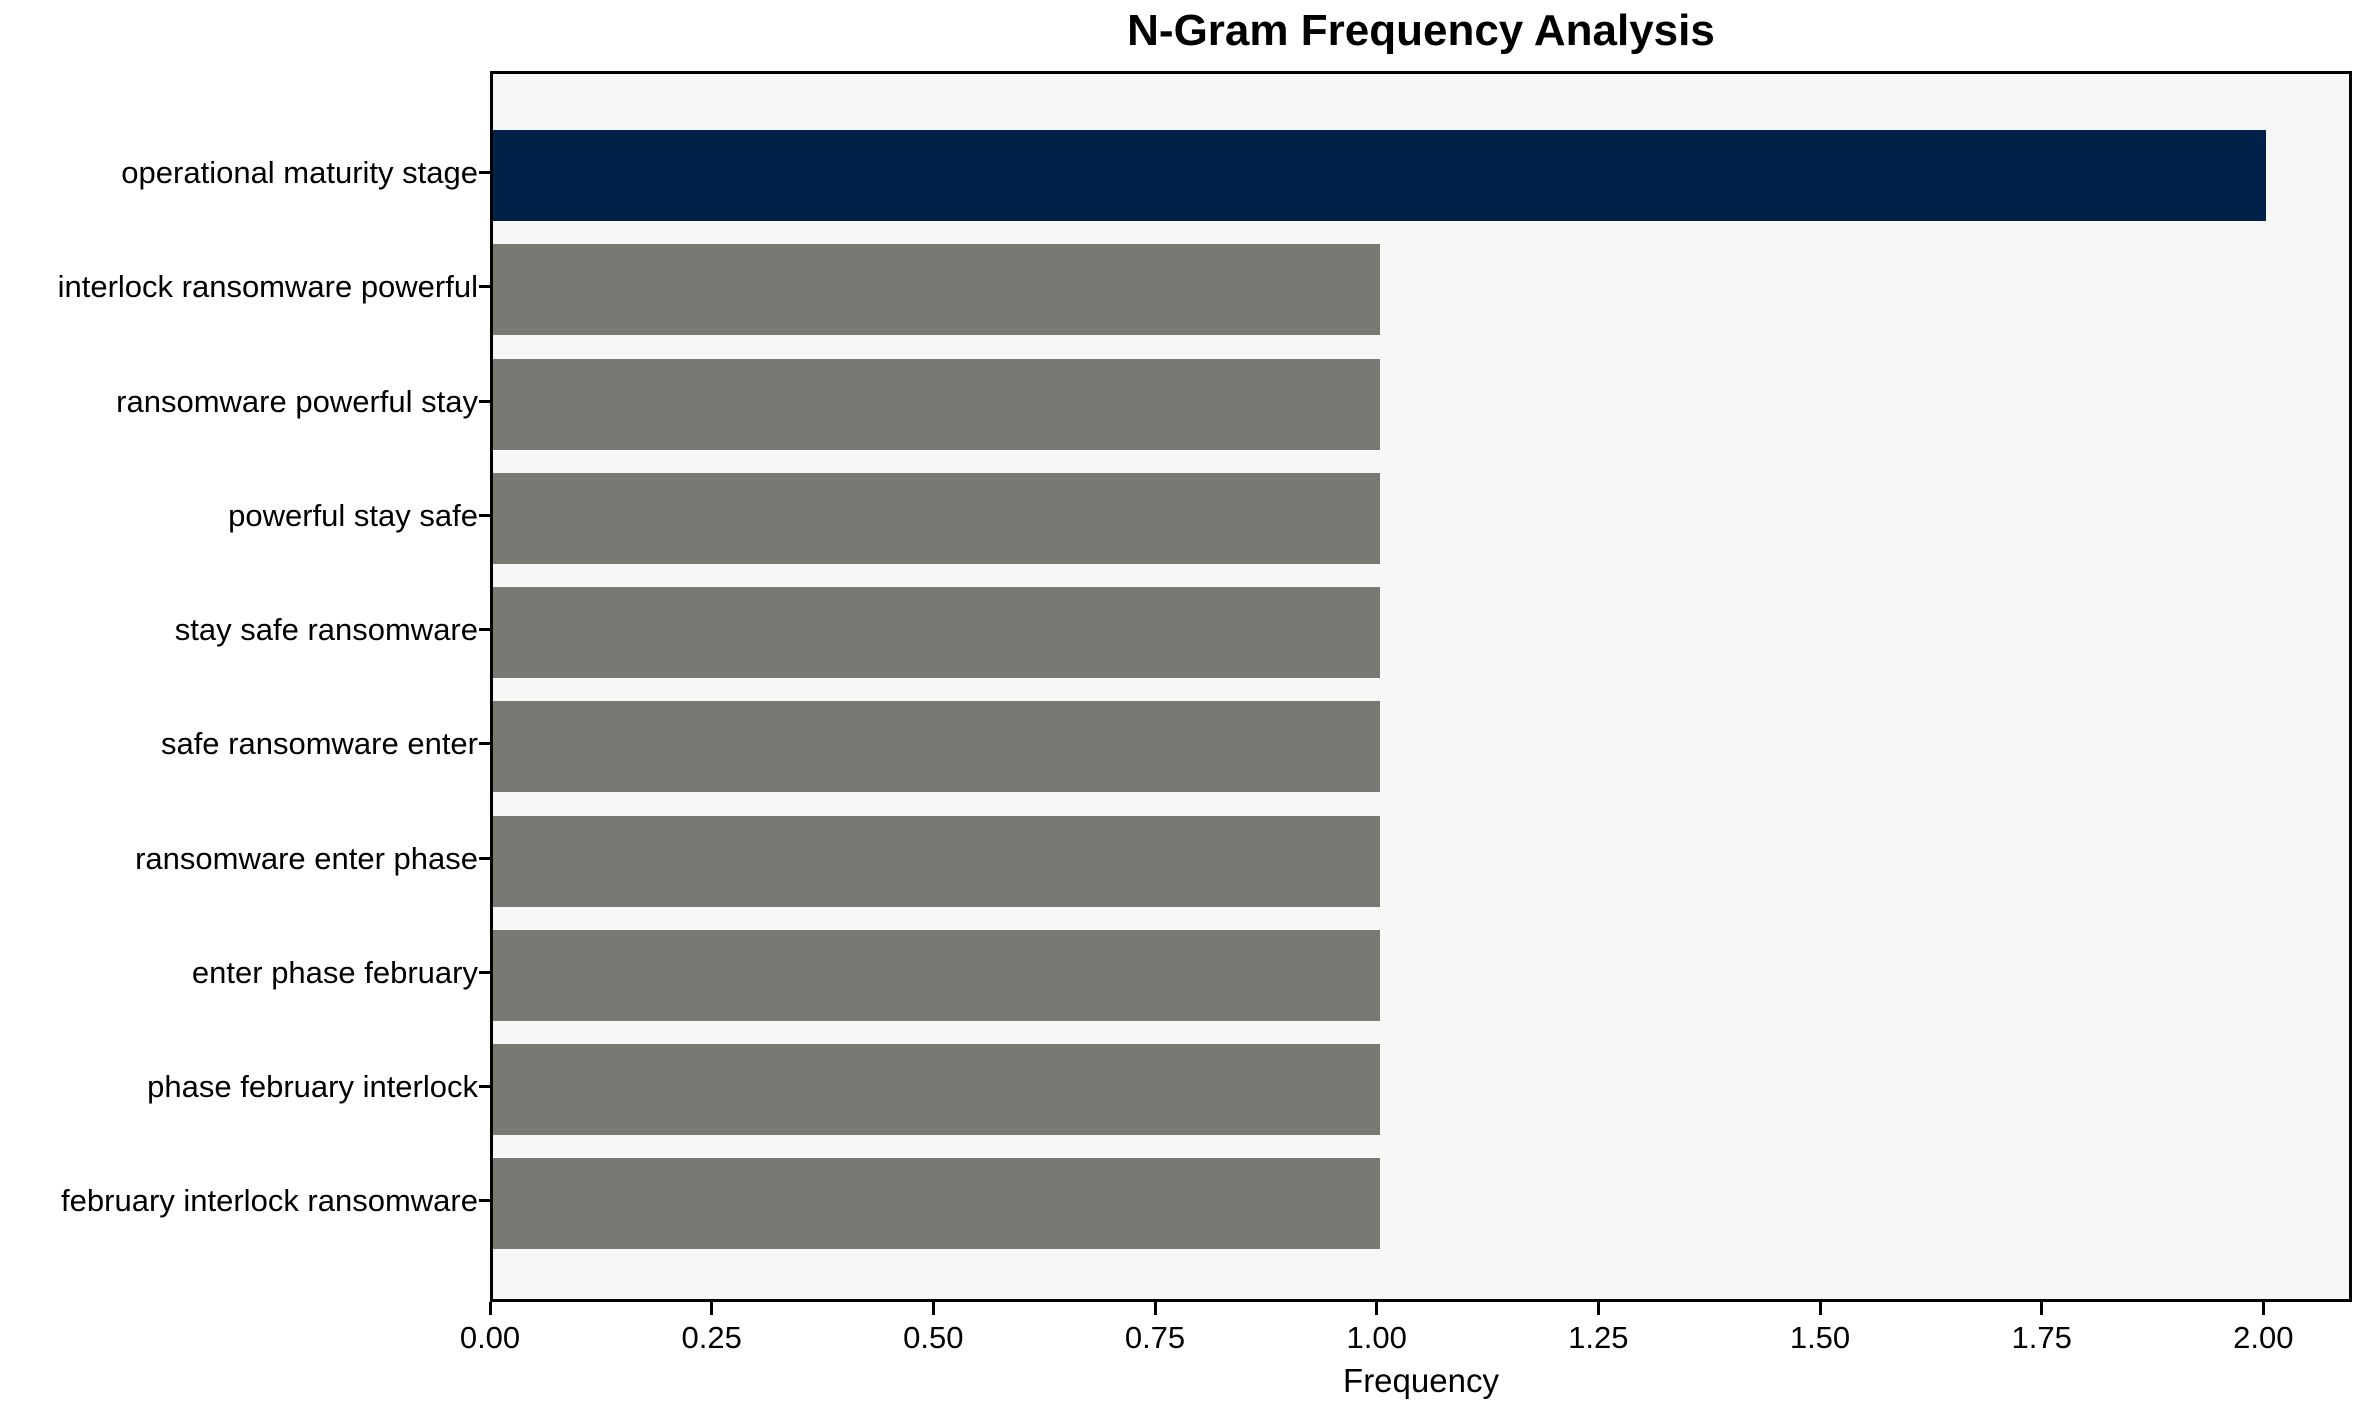 Image resolution: width=2371 pixels, height=1414 pixels. I want to click on bar-ransomware-powerful-stay, so click(936, 404).